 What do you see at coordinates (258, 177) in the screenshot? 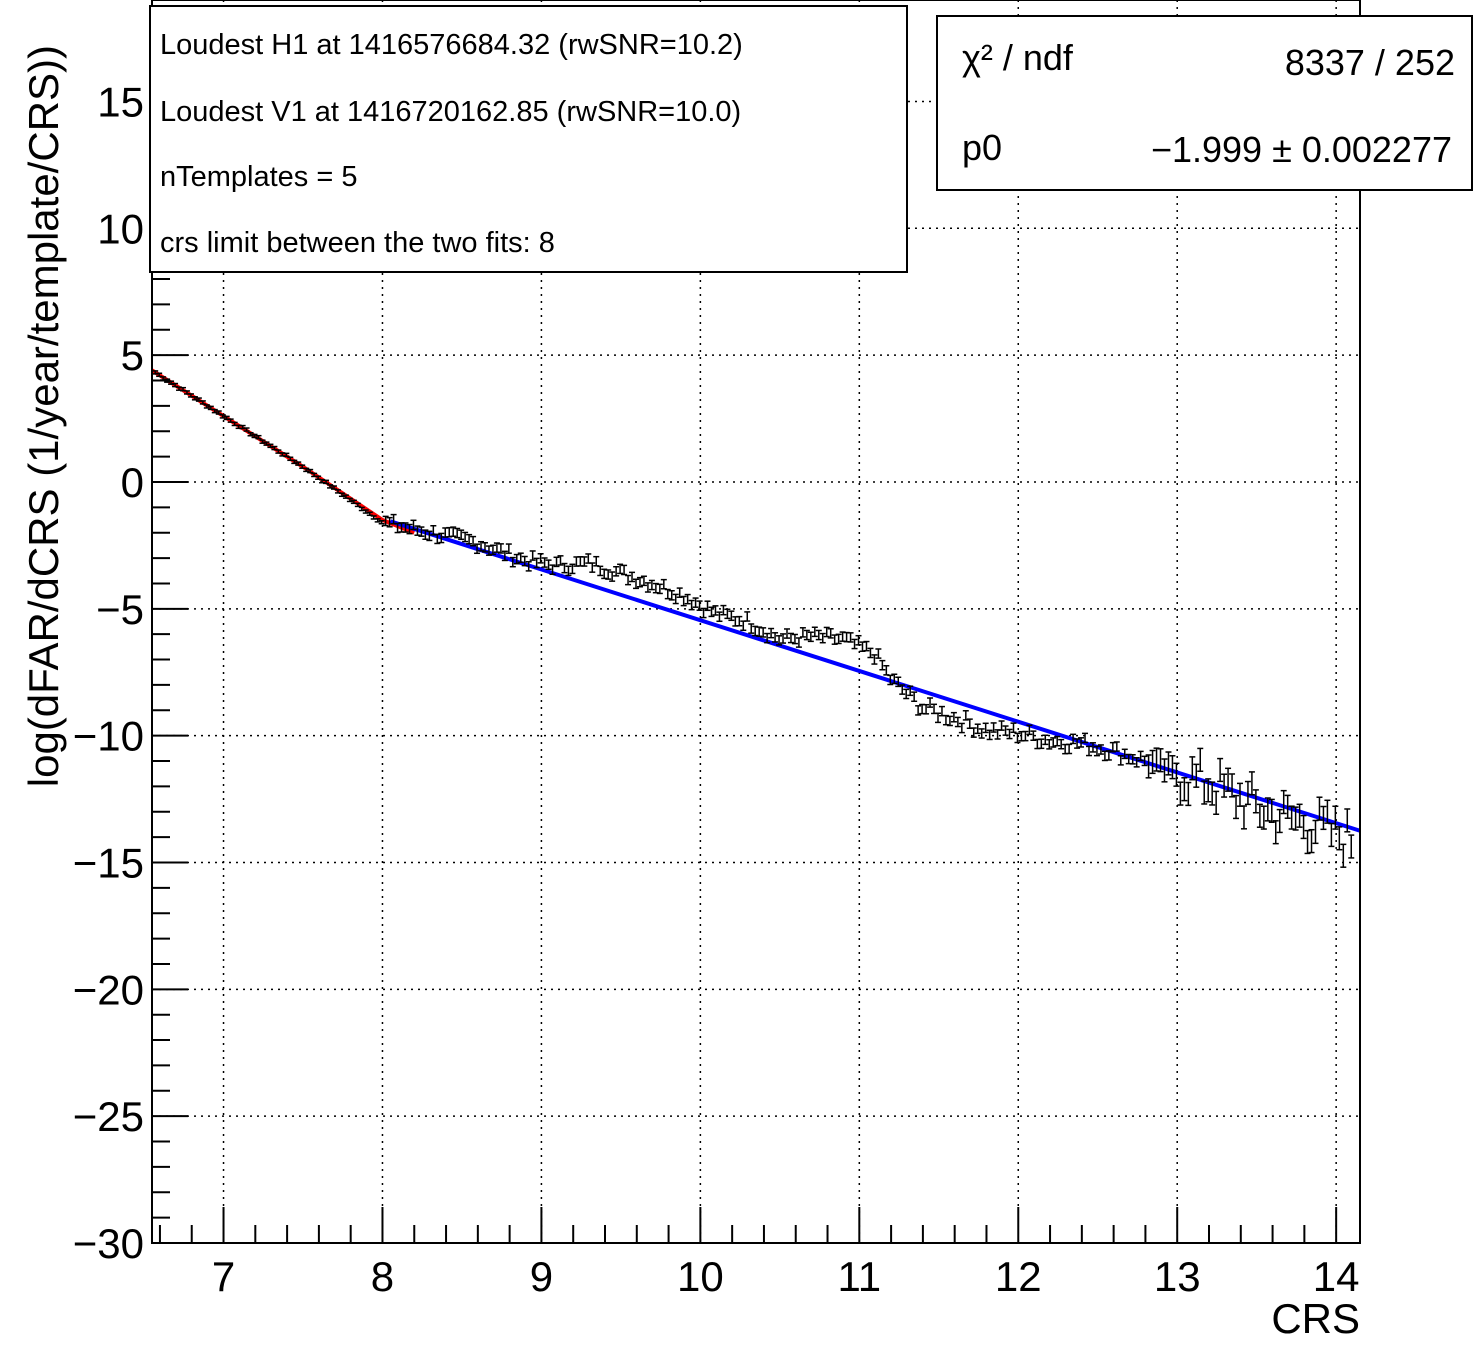
I see `info-line-ntemplates: nTemplates = 5` at bounding box center [258, 177].